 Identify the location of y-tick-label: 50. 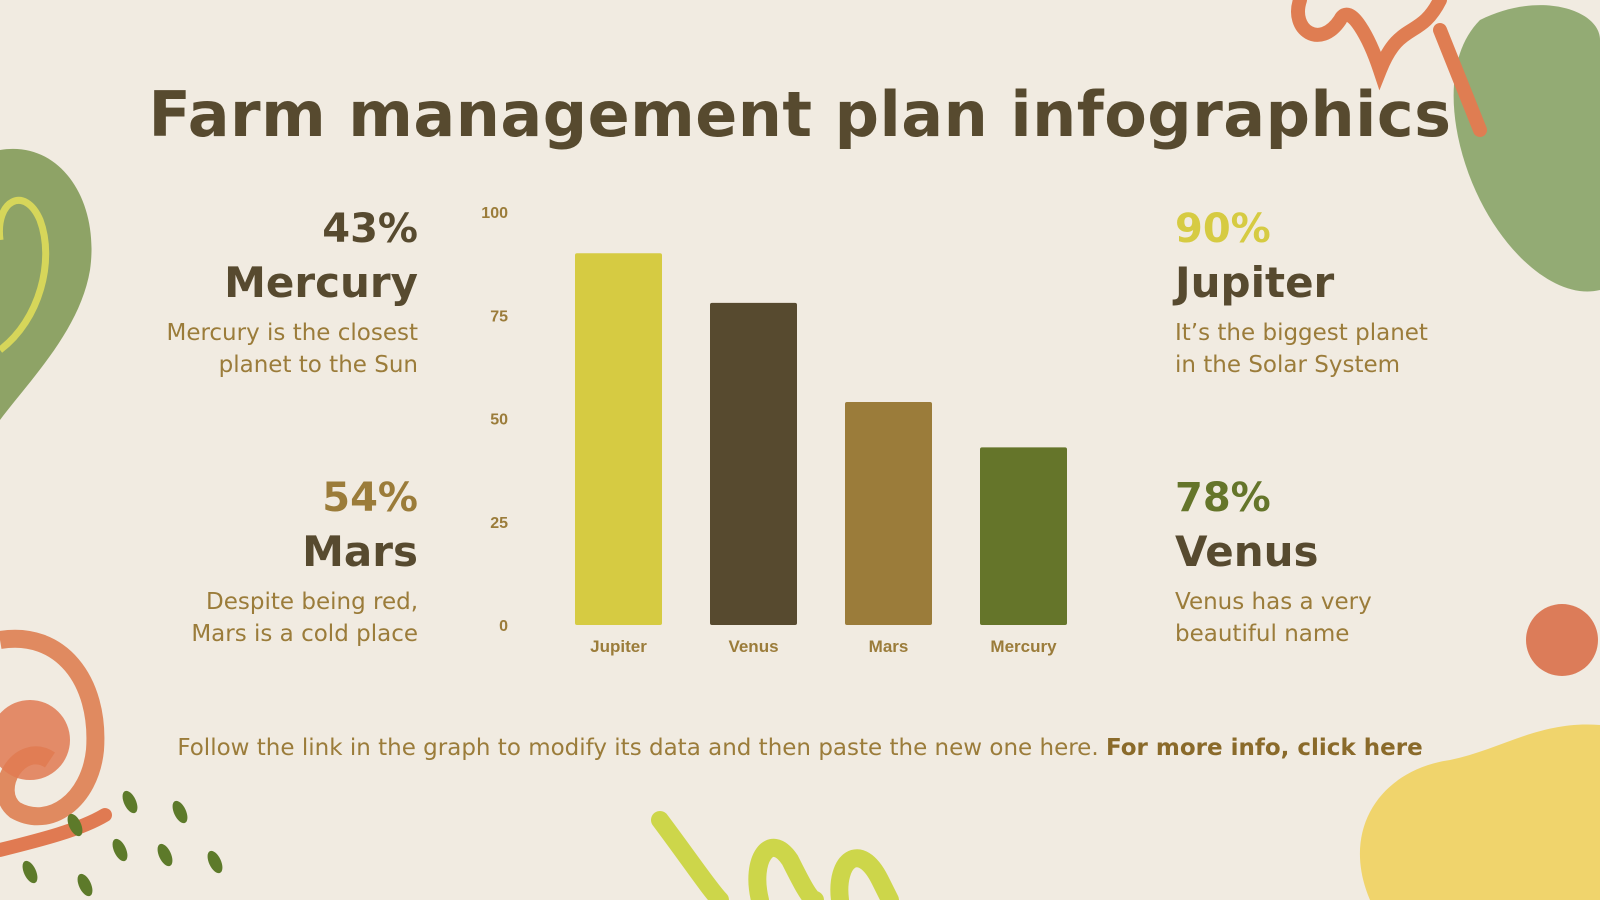
(499, 420).